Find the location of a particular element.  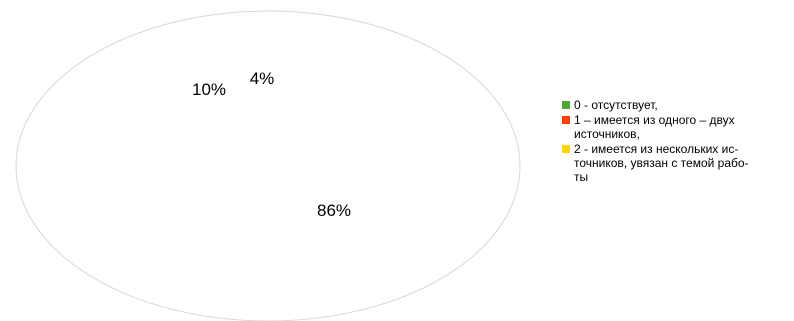

legend-swatch-yellow is located at coordinates (566, 149).